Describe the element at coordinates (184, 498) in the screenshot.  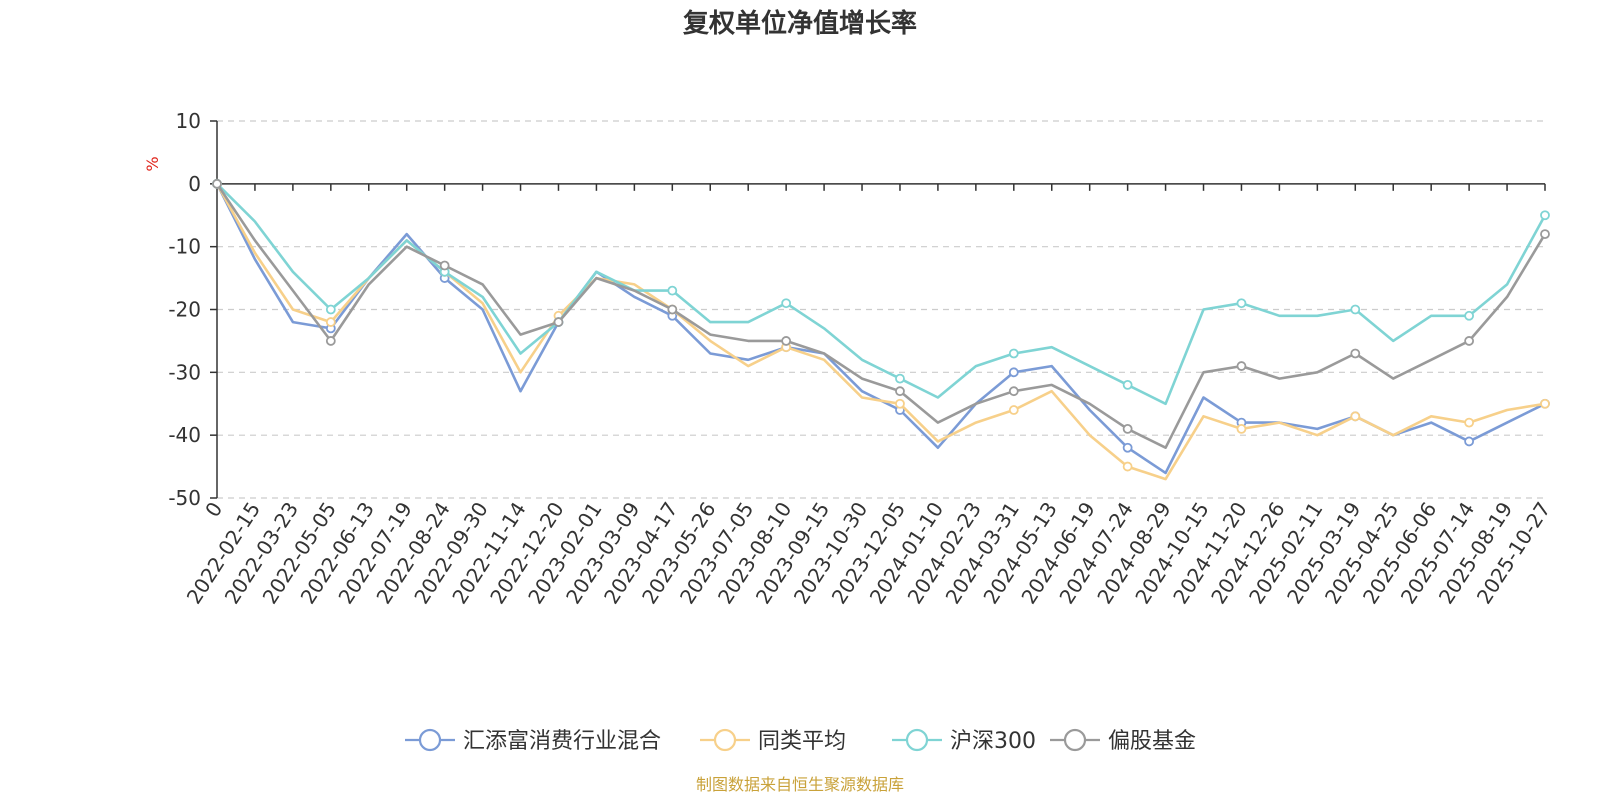
I see `y-tick-label: -50` at that location.